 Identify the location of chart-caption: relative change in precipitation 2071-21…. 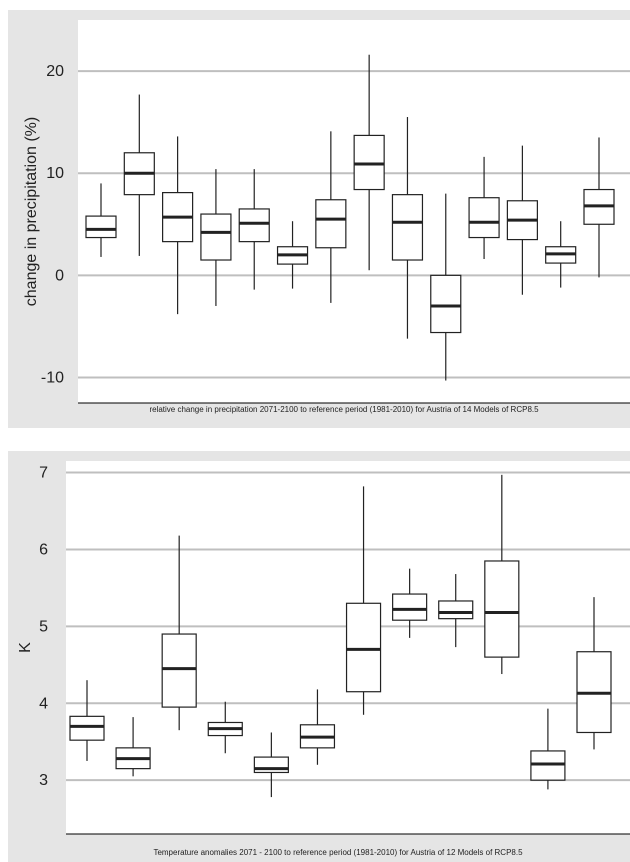
(344, 409).